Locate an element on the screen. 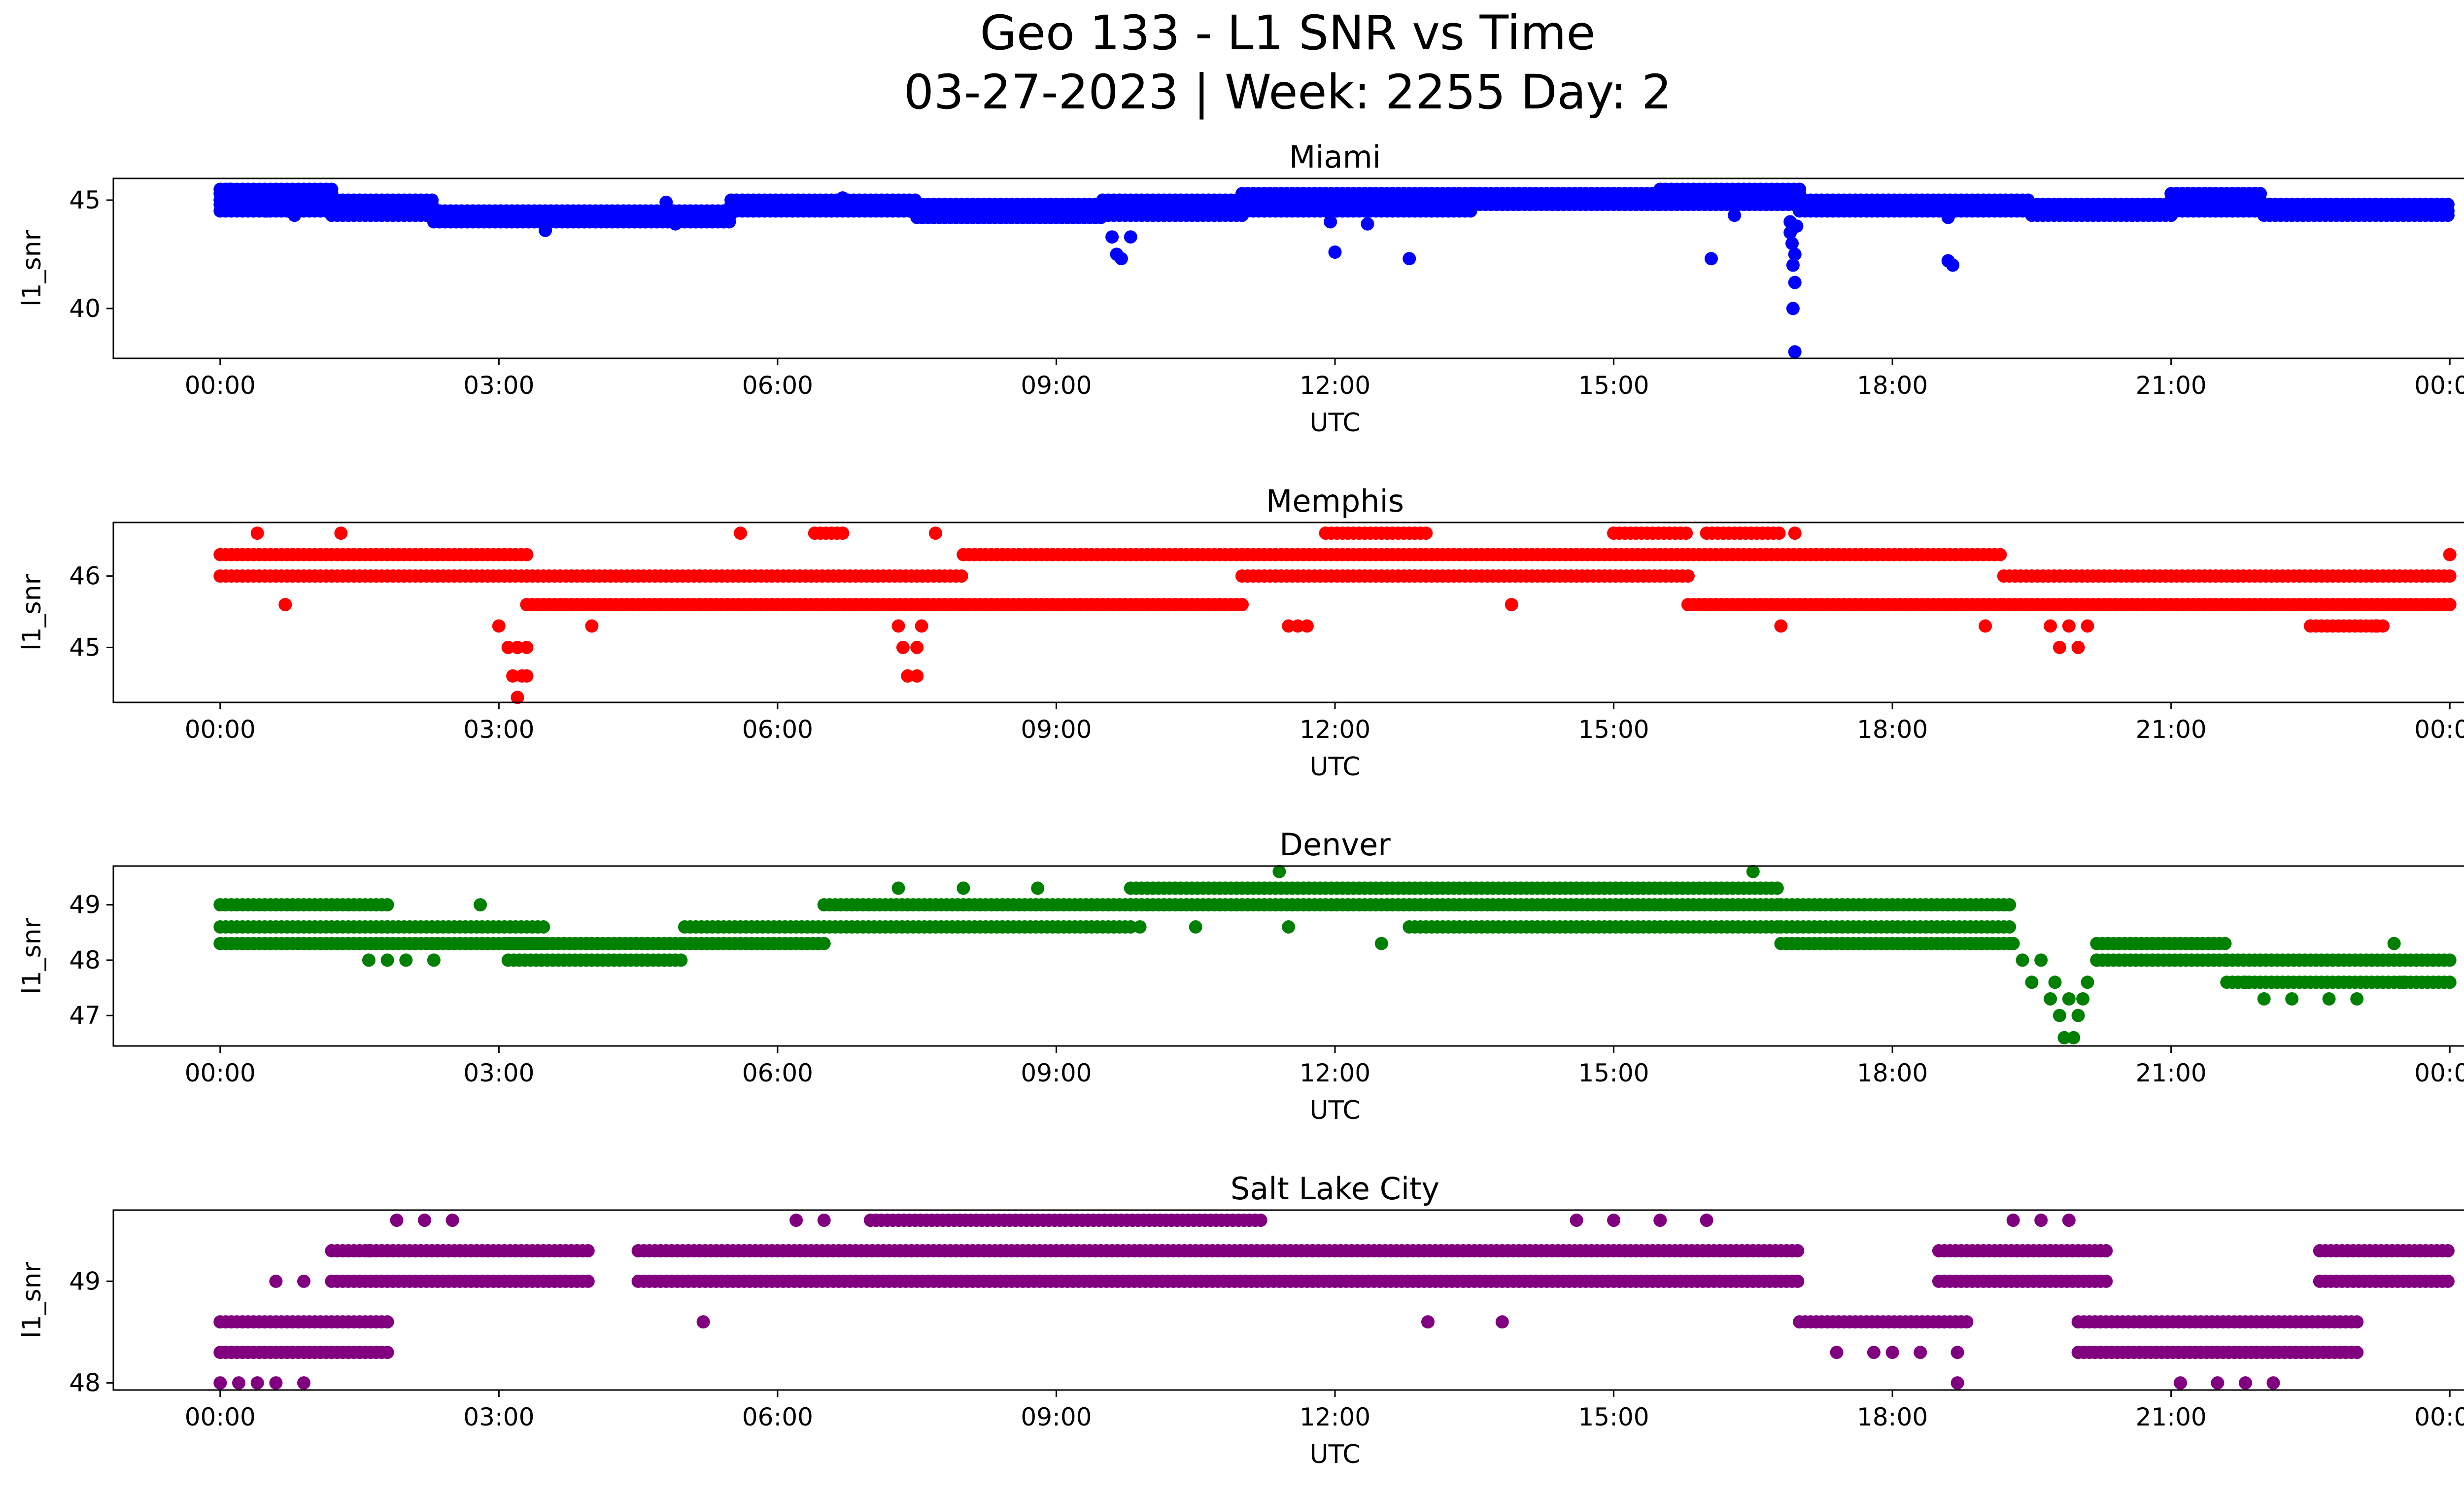 Image resolution: width=2464 pixels, height=1495 pixels. y-tick-label: 40 is located at coordinates (85, 308).